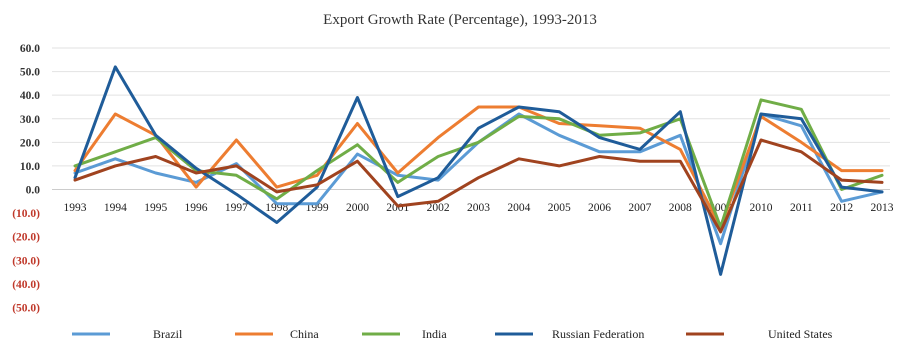 Image resolution: width=897 pixels, height=345 pixels. What do you see at coordinates (882, 208) in the screenshot?
I see `x-tick-label: 2013` at bounding box center [882, 208].